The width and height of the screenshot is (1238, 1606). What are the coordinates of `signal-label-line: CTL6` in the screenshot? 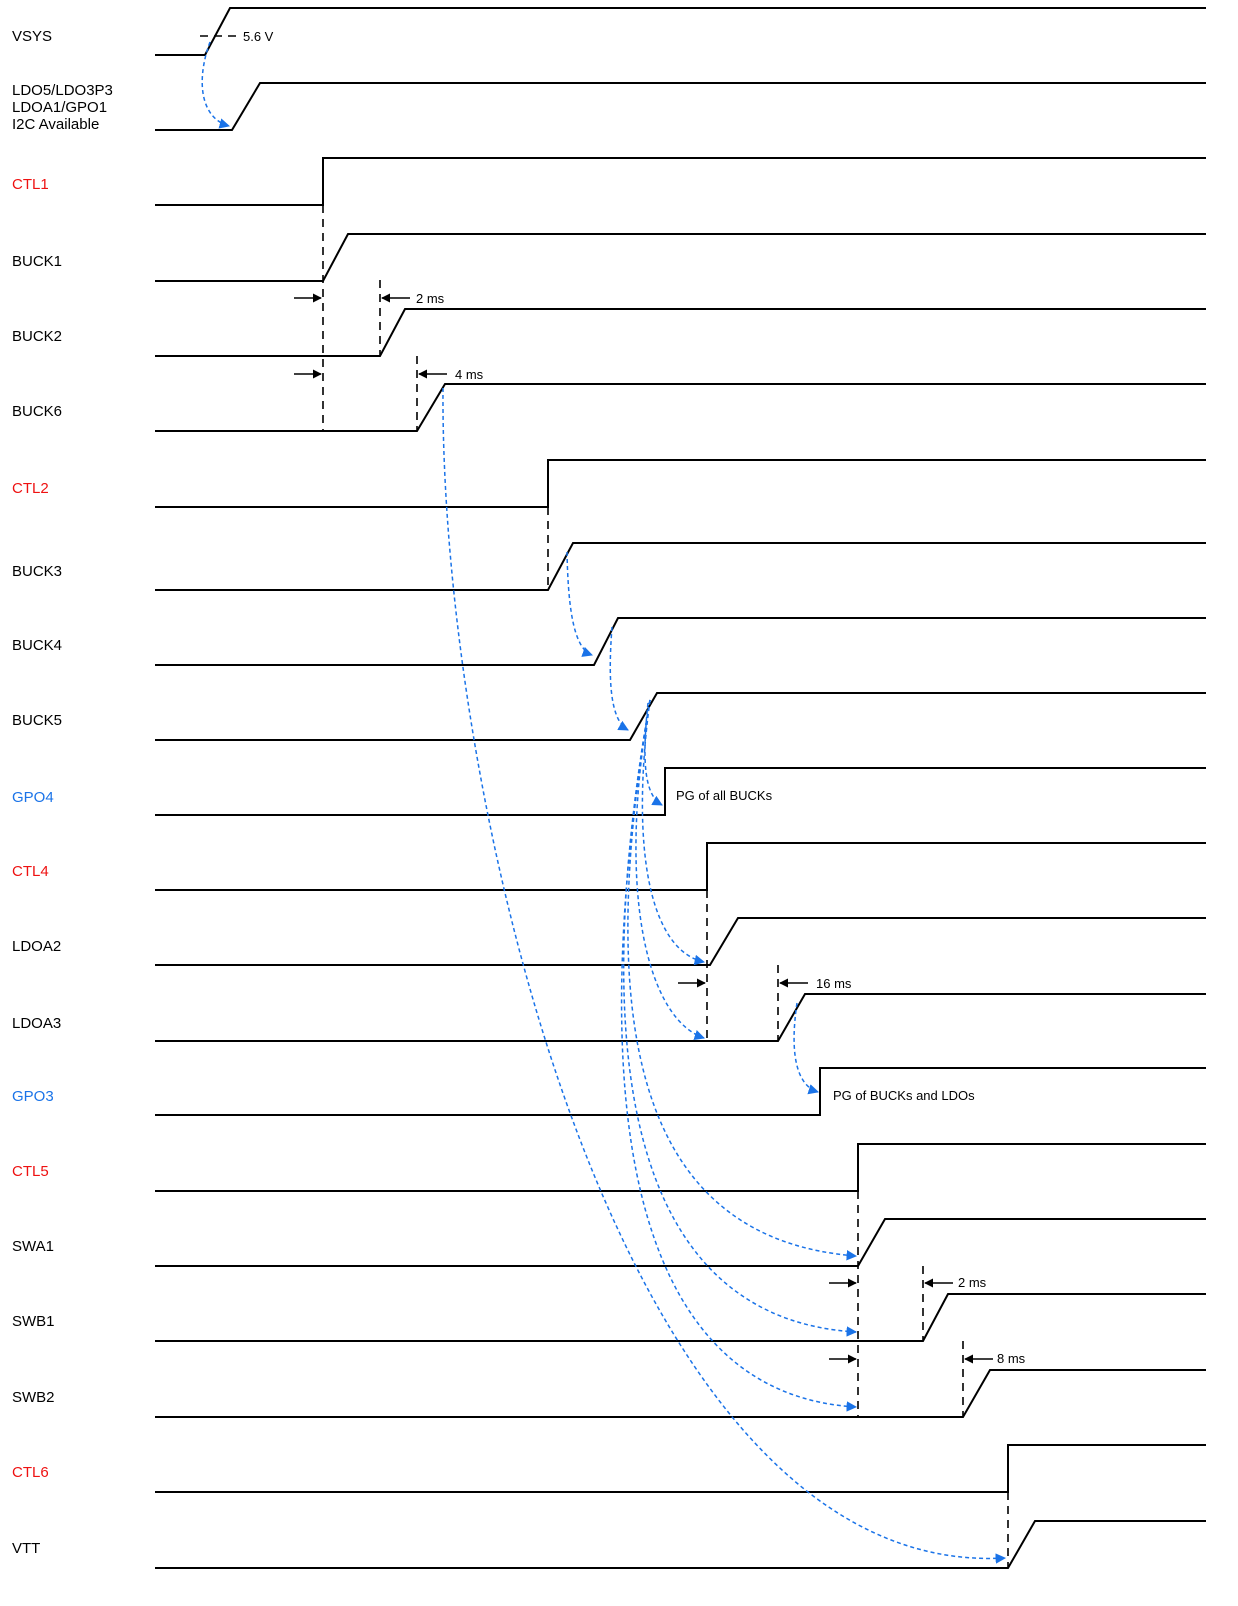 It's located at (30, 1472).